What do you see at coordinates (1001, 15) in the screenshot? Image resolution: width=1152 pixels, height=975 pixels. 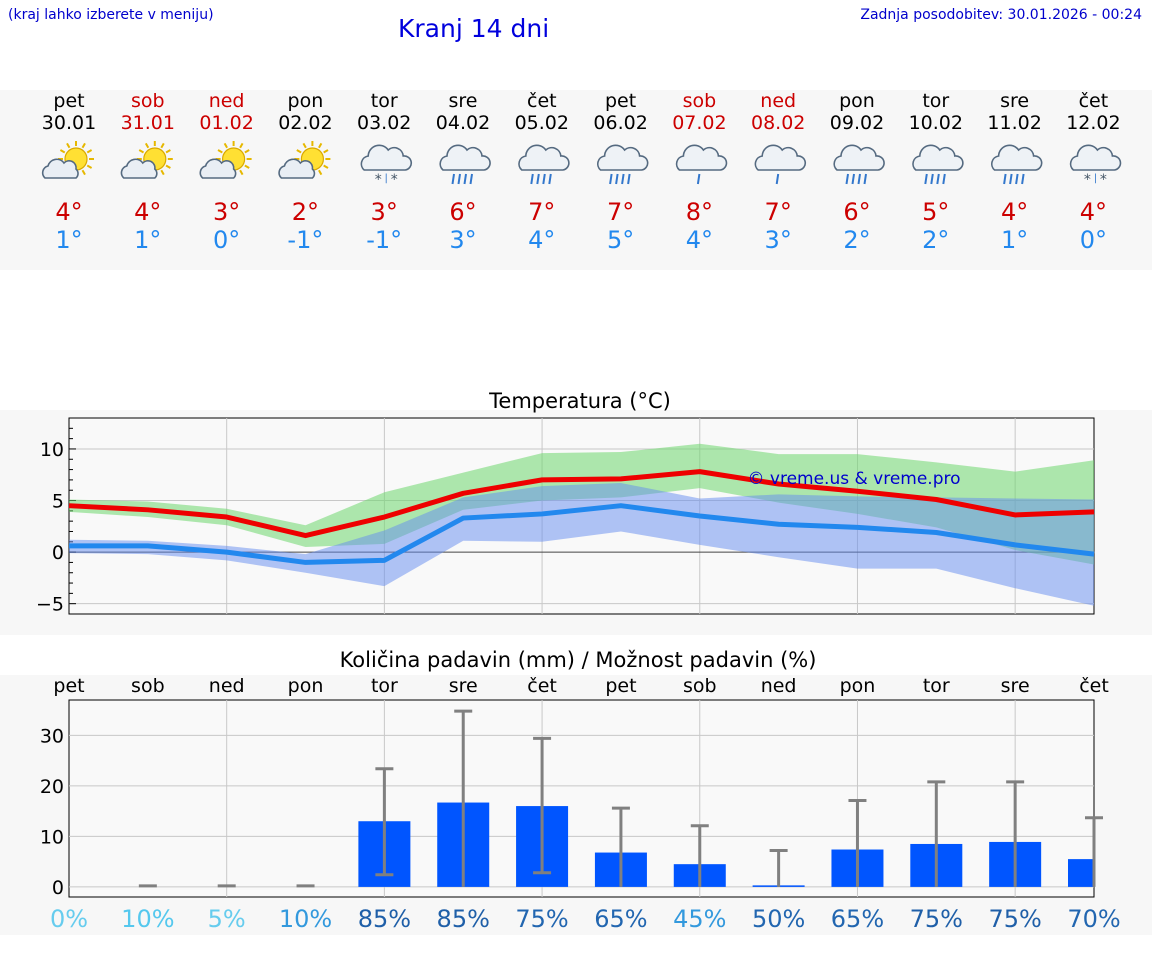 I see `last-updated: Zadnja posodobitev: 30.01.2026 - 00:24` at bounding box center [1001, 15].